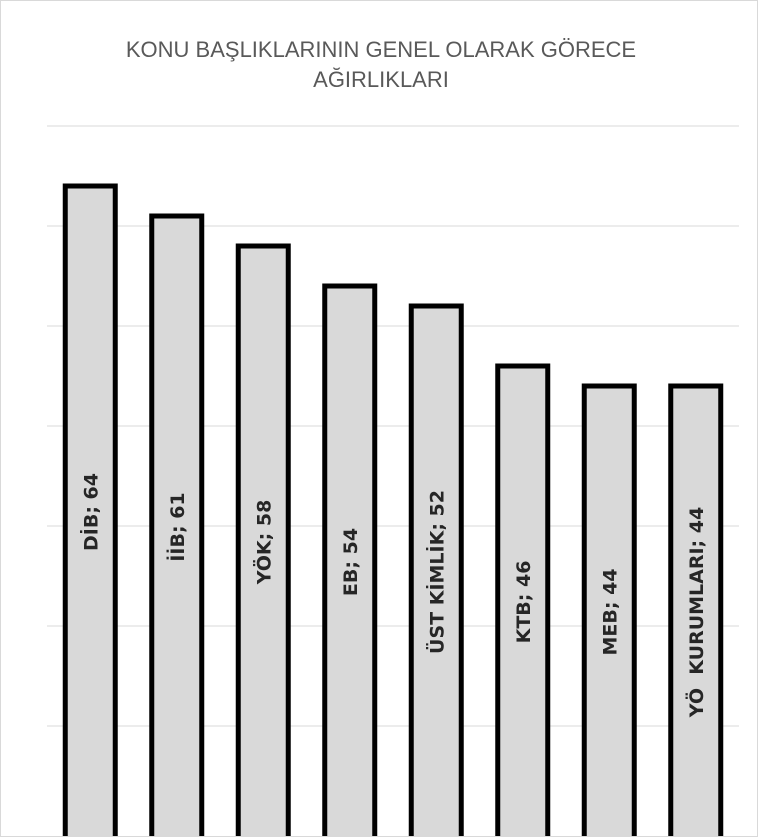 Image resolution: width=758 pixels, height=837 pixels. I want to click on data-label-1: İİB; 61, so click(177, 526).